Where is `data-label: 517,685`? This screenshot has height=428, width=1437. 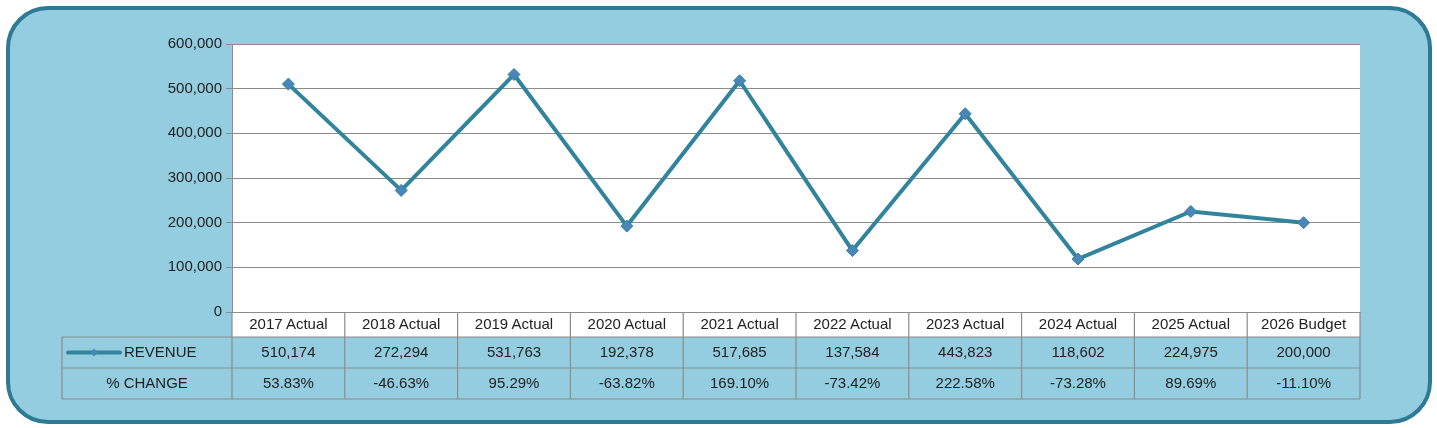 data-label: 517,685 is located at coordinates (739, 351).